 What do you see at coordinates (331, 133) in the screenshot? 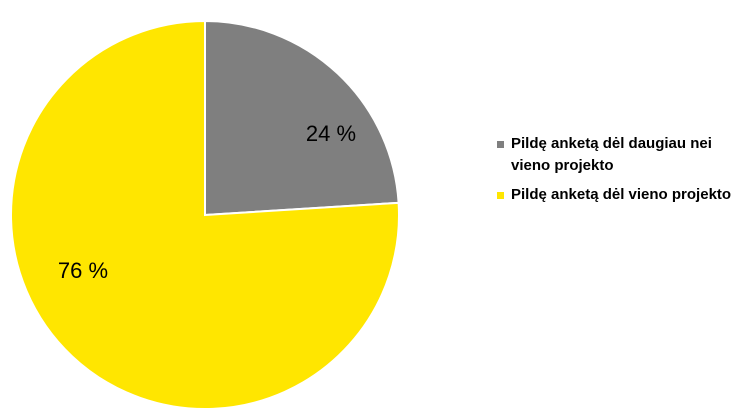
I see `slice-label-daugiau-nei-vieno: 24 %` at bounding box center [331, 133].